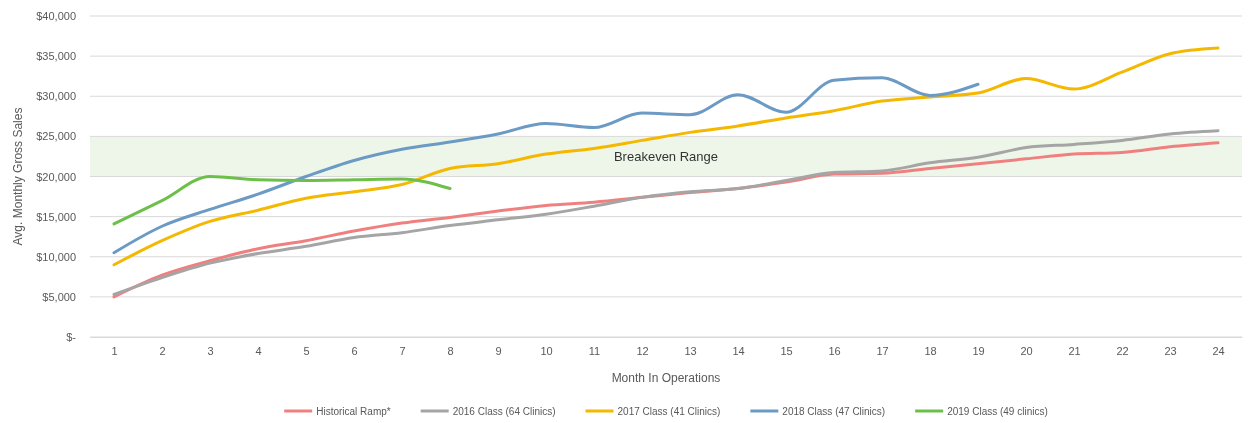 Image resolution: width=1250 pixels, height=423 pixels. Describe the element at coordinates (56, 256) in the screenshot. I see `y-tick-label: $10,000` at that location.